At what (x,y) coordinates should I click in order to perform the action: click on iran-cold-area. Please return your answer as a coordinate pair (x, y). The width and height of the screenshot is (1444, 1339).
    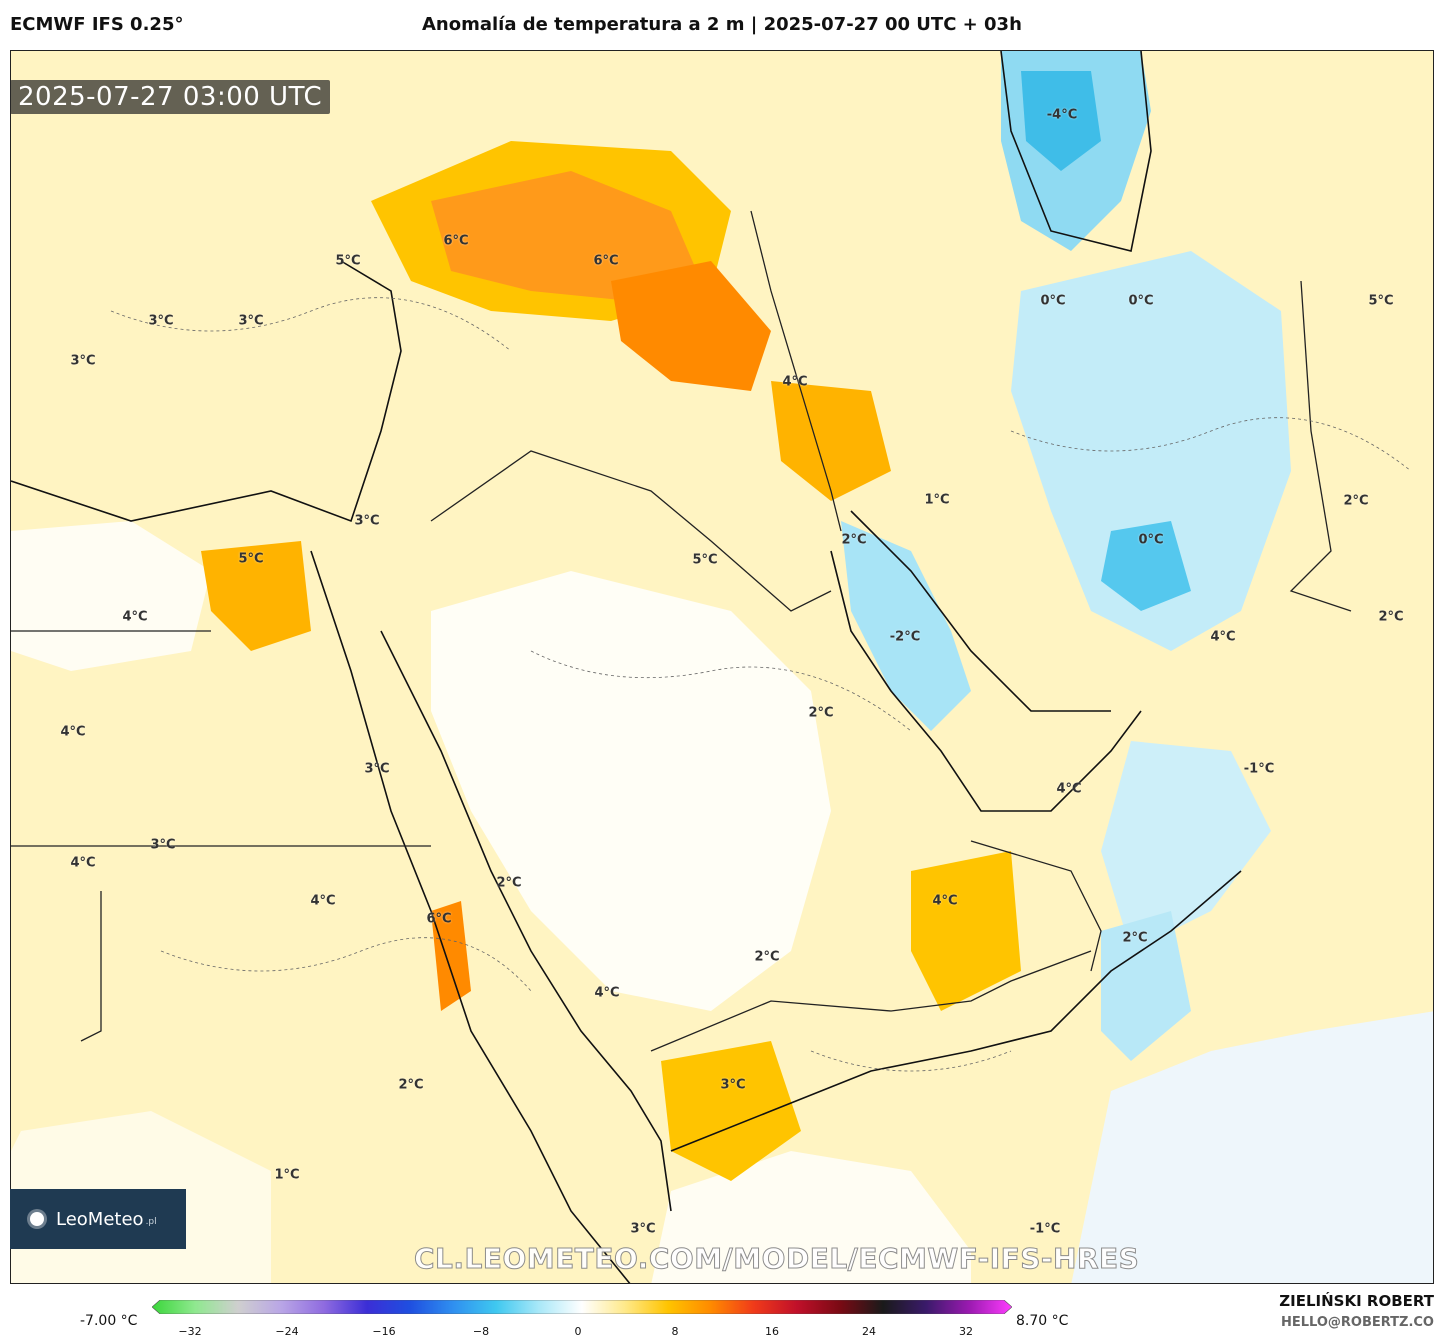
    Looking at the image, I should click on (1151, 451).